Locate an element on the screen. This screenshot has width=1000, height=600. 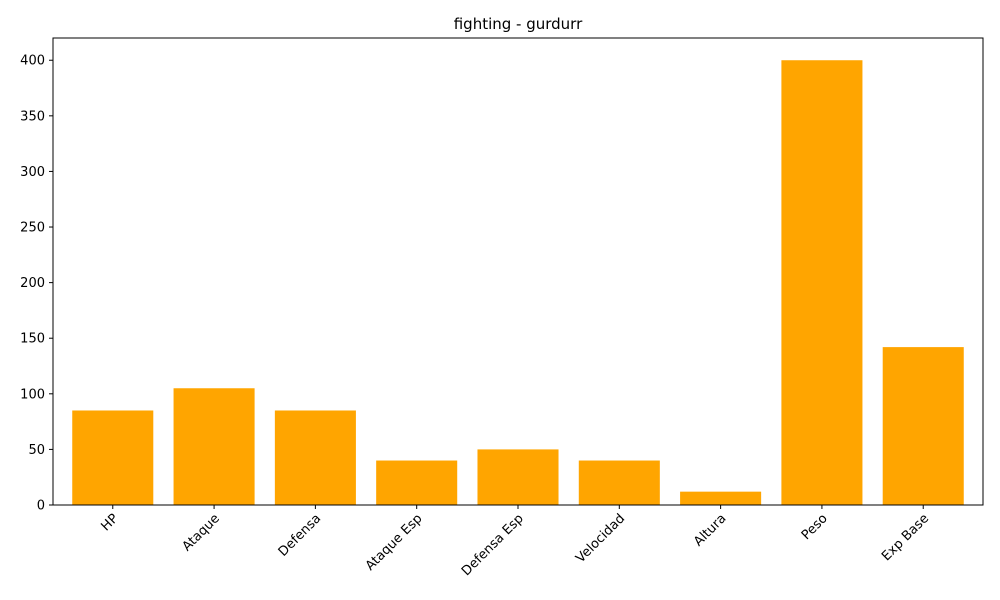
y-axis: 0 50 100 150 200 250 300 350 400 is located at coordinates (36, 284).